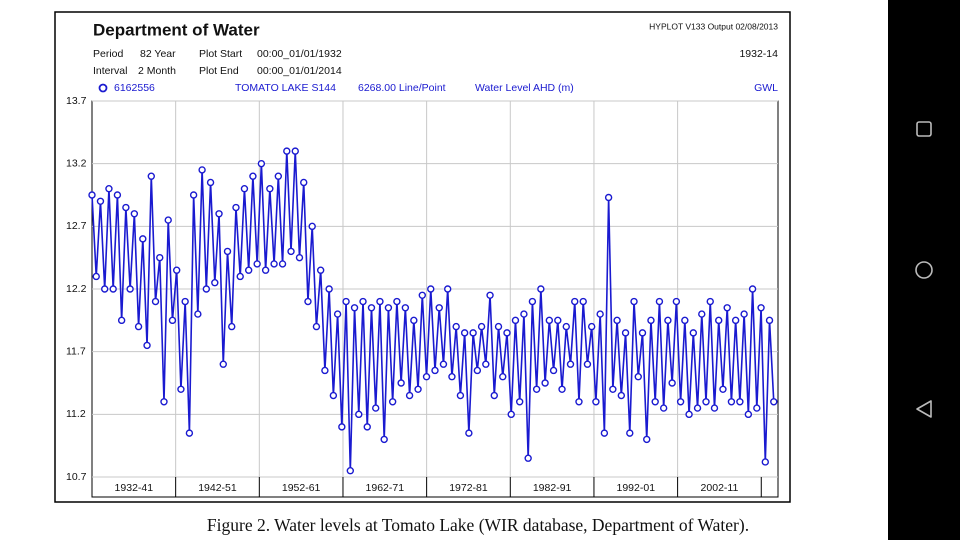  What do you see at coordinates (299, 54) in the screenshot?
I see `plot-start: 00:00_01/01/1932` at bounding box center [299, 54].